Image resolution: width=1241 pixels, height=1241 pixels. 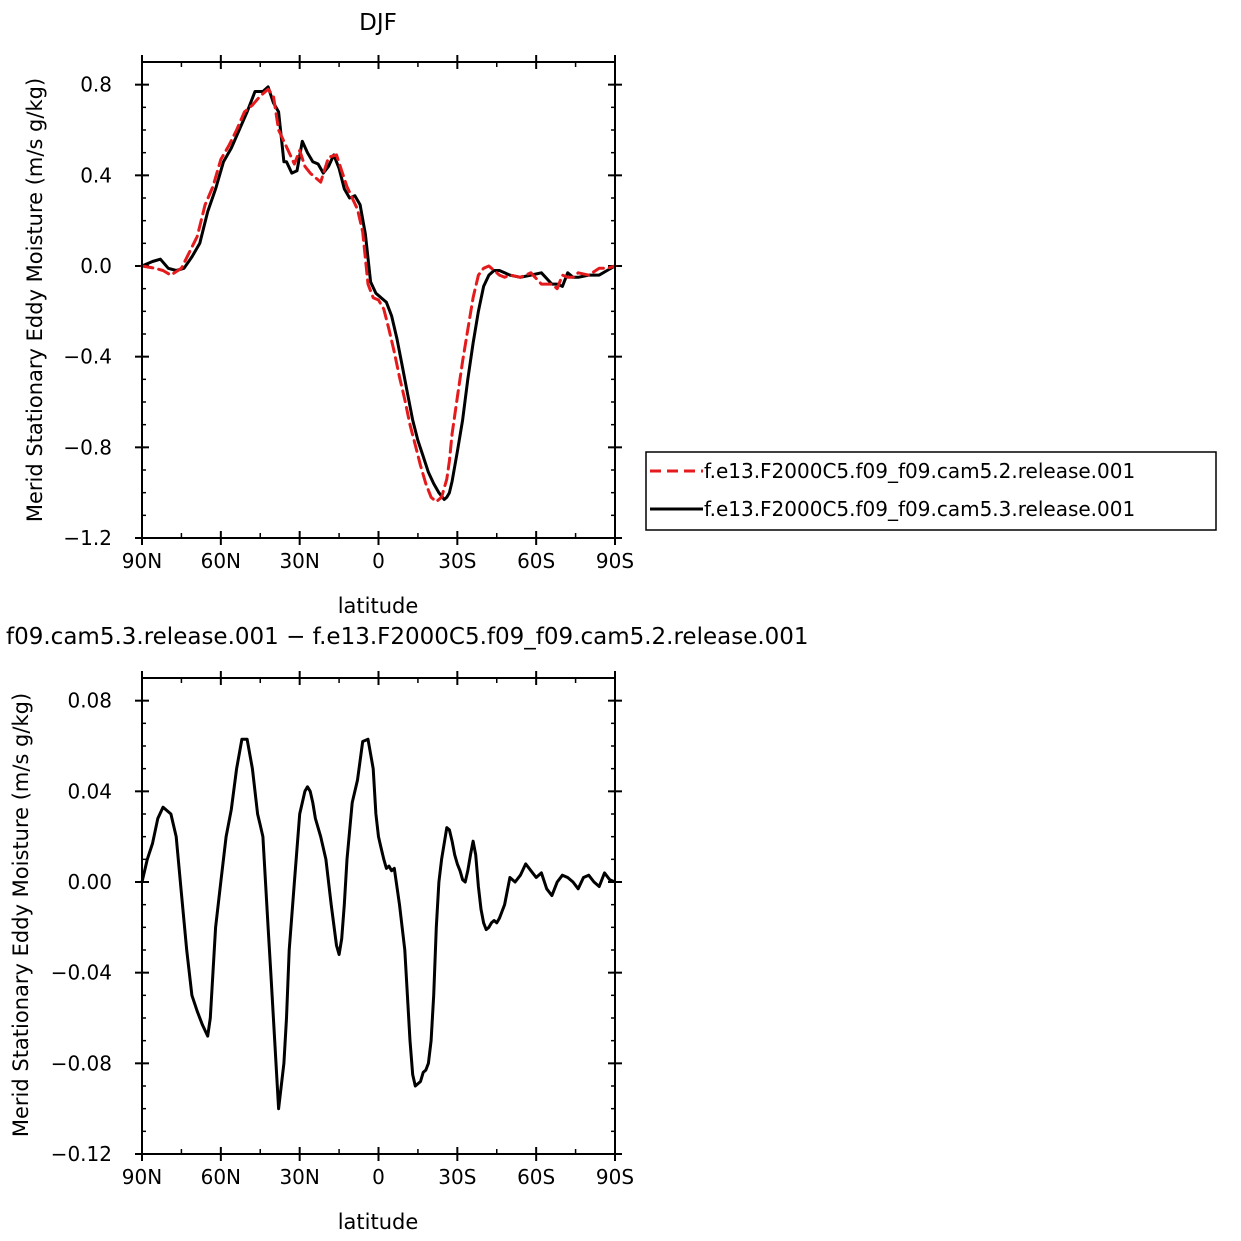 What do you see at coordinates (919, 509) in the screenshot?
I see `legend-label-cam53: f.e13.F2000C5.f09_f09.cam5.3.release.001` at bounding box center [919, 509].